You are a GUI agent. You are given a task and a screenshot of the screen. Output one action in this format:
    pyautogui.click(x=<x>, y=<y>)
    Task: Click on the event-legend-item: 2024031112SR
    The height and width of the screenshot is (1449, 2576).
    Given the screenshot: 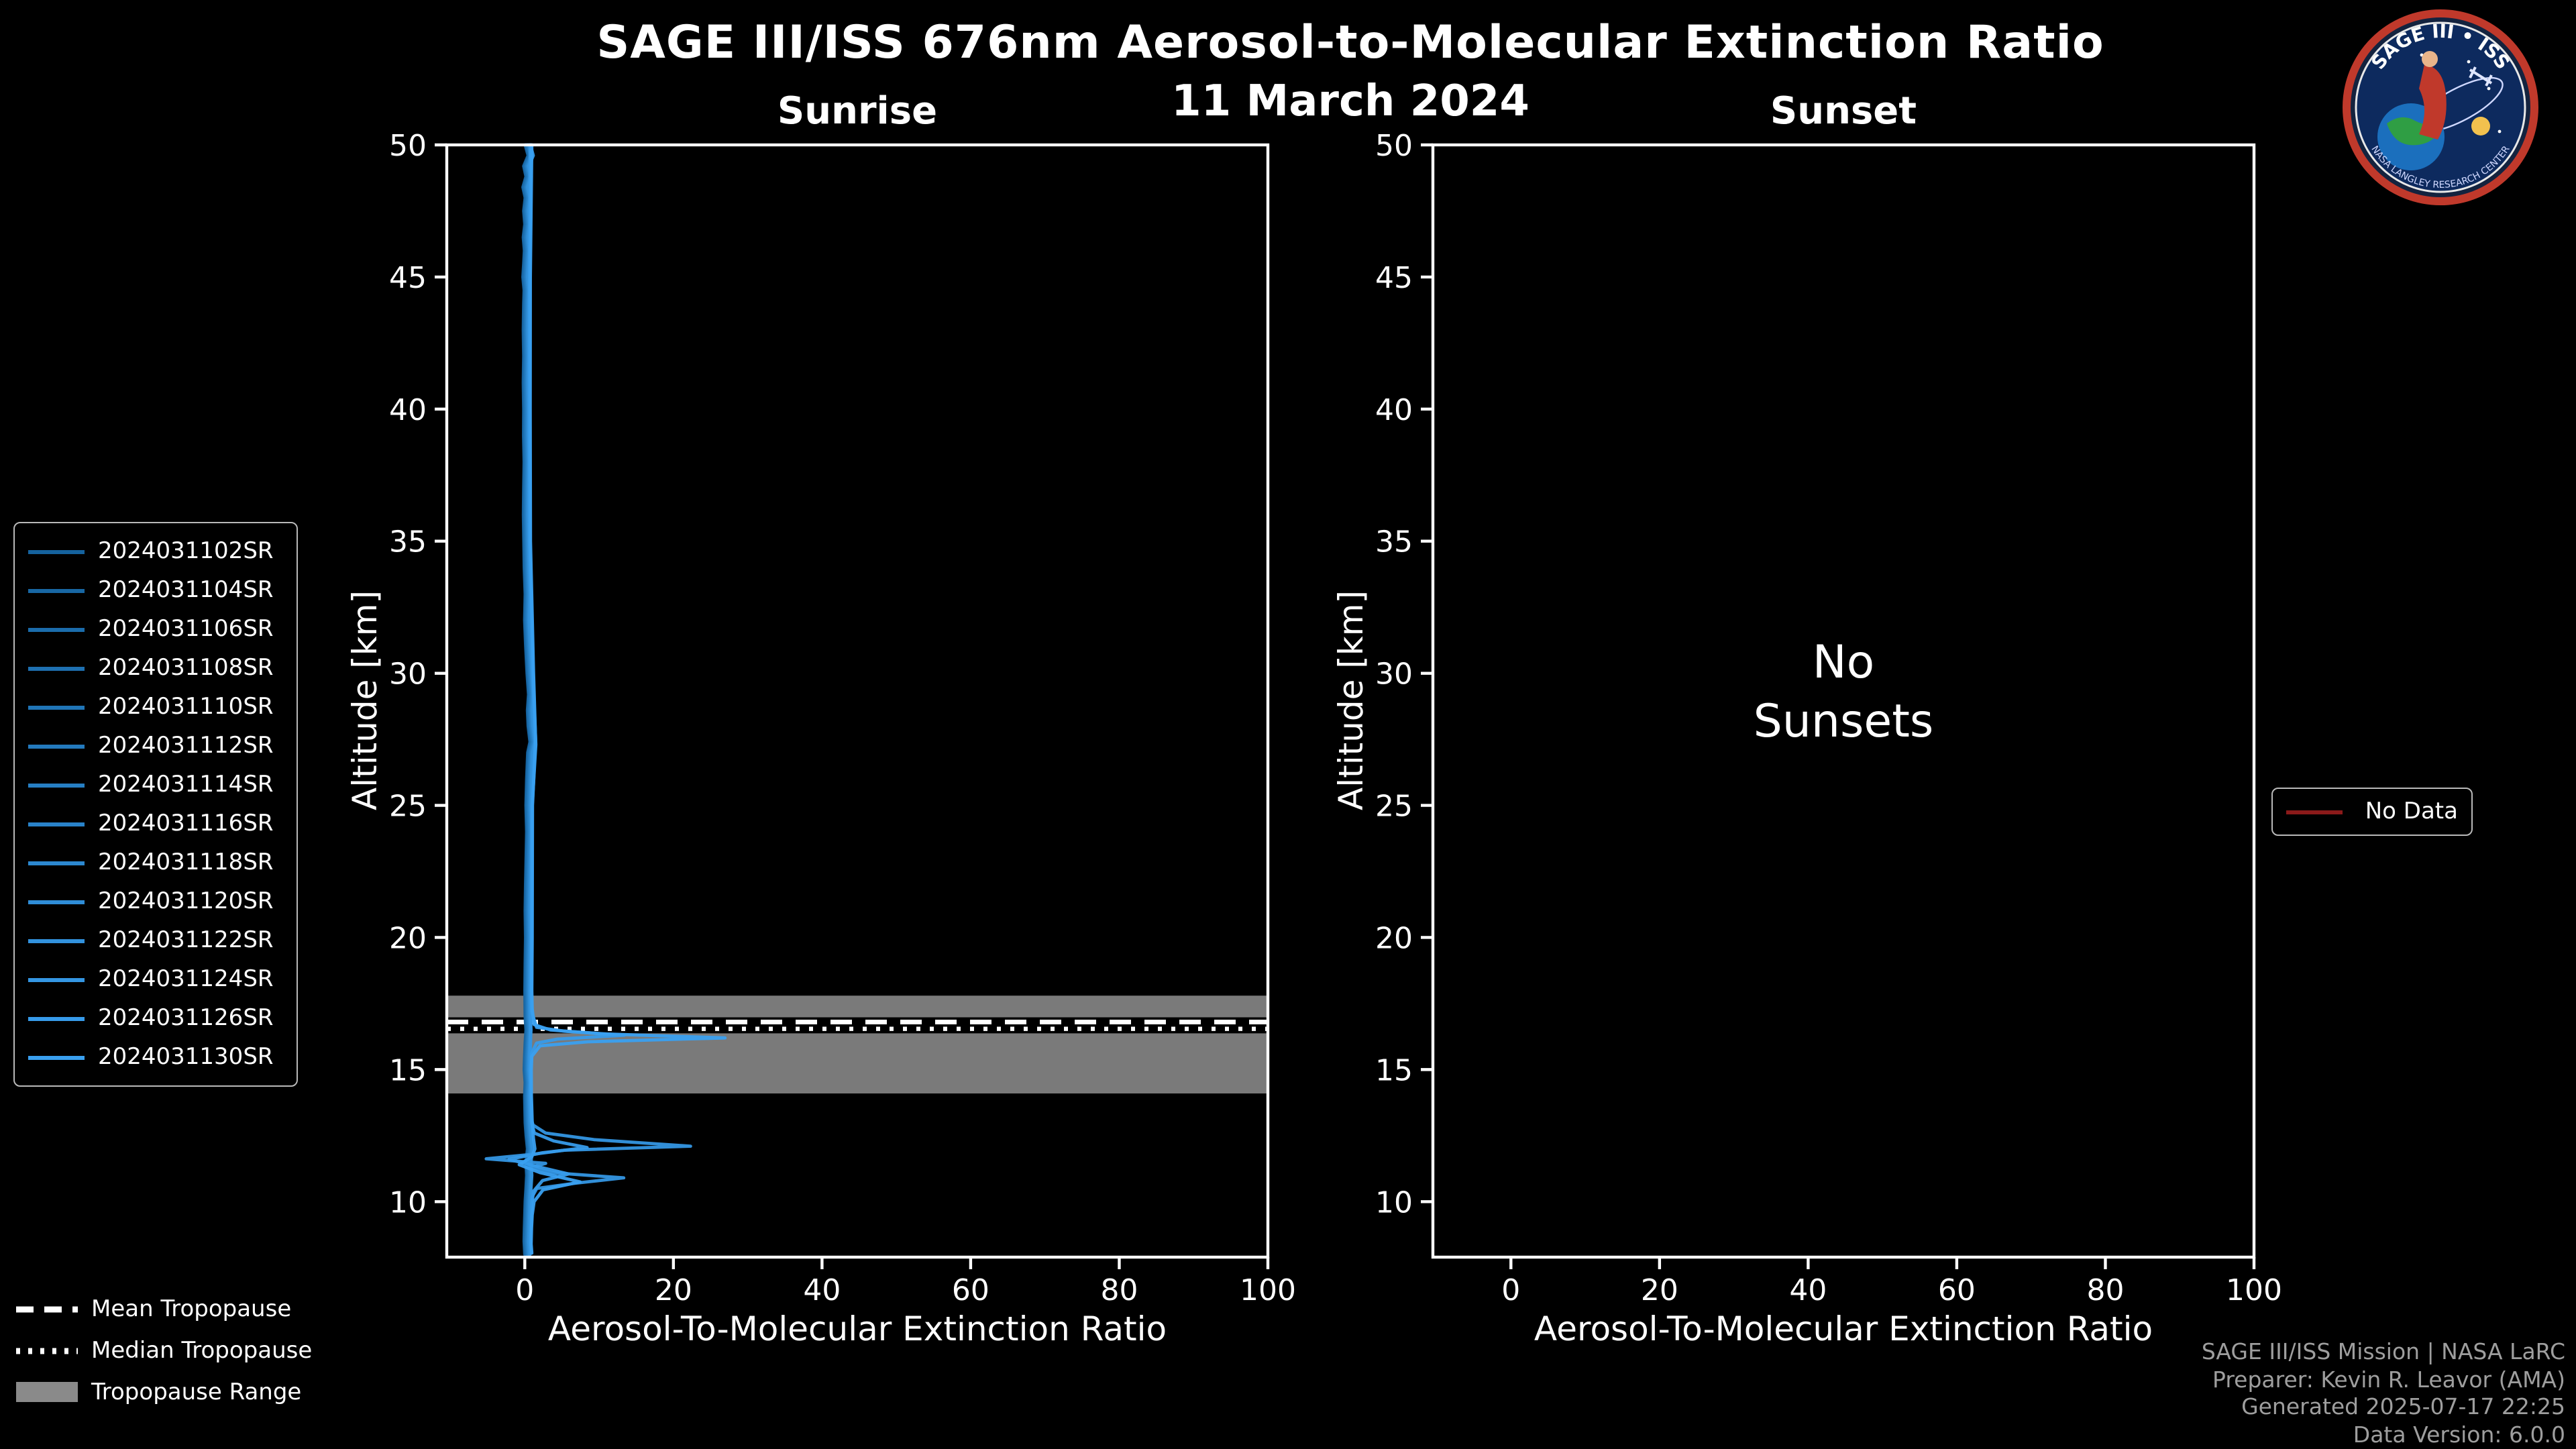 What is the action you would take?
    pyautogui.click(x=155, y=746)
    